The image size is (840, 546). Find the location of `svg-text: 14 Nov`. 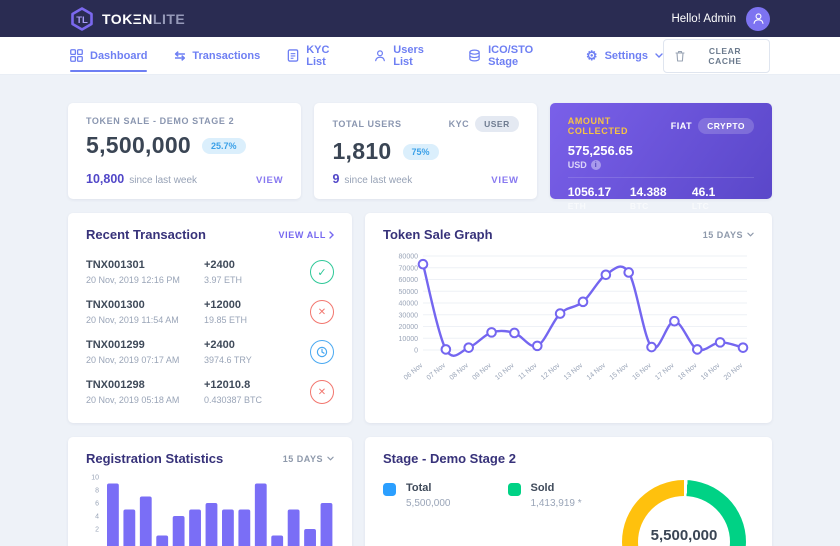

svg-text: 14 Nov is located at coordinates (597, 372).